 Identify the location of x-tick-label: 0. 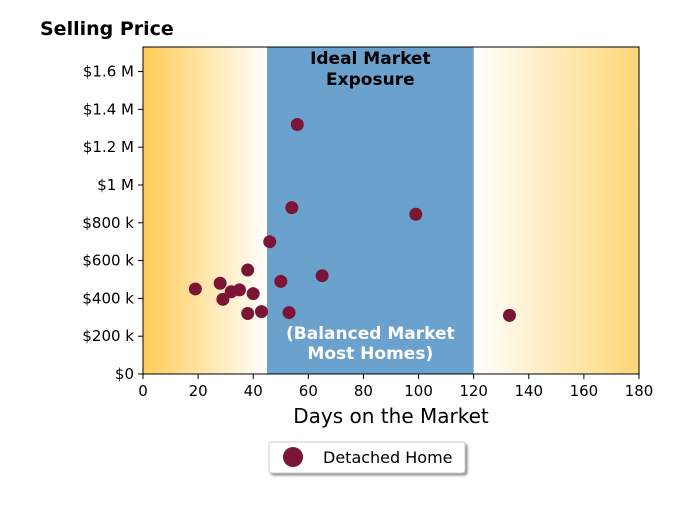
(143, 391).